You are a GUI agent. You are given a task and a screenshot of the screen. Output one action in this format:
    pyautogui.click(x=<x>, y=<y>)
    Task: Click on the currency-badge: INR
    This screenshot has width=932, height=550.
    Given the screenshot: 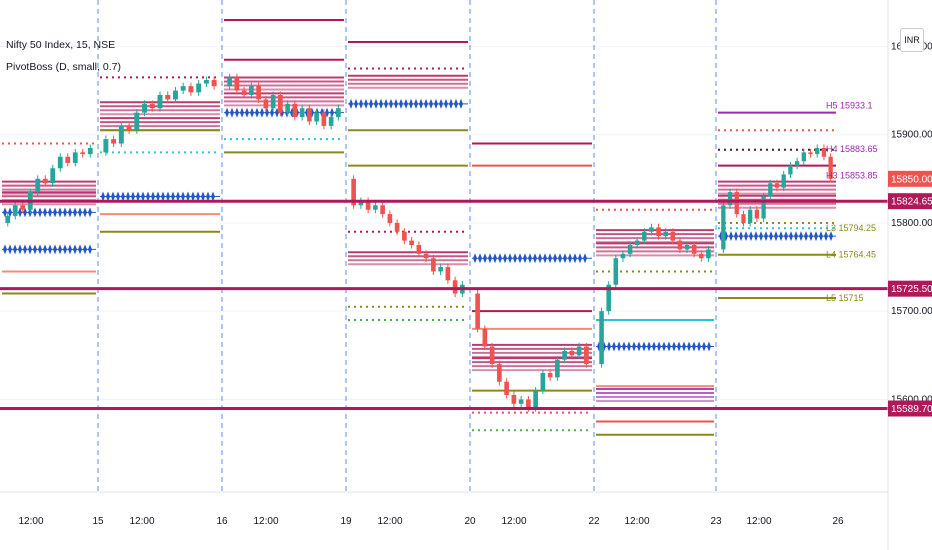 What is the action you would take?
    pyautogui.click(x=912, y=40)
    